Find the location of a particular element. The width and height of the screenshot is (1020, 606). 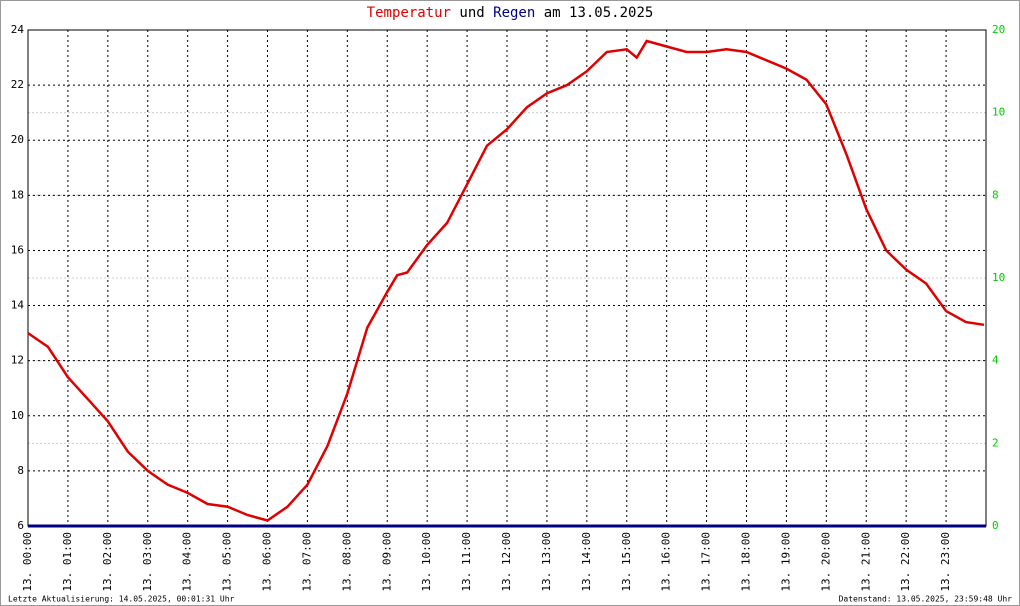

y2-tick-label: 20 is located at coordinates (998, 29).